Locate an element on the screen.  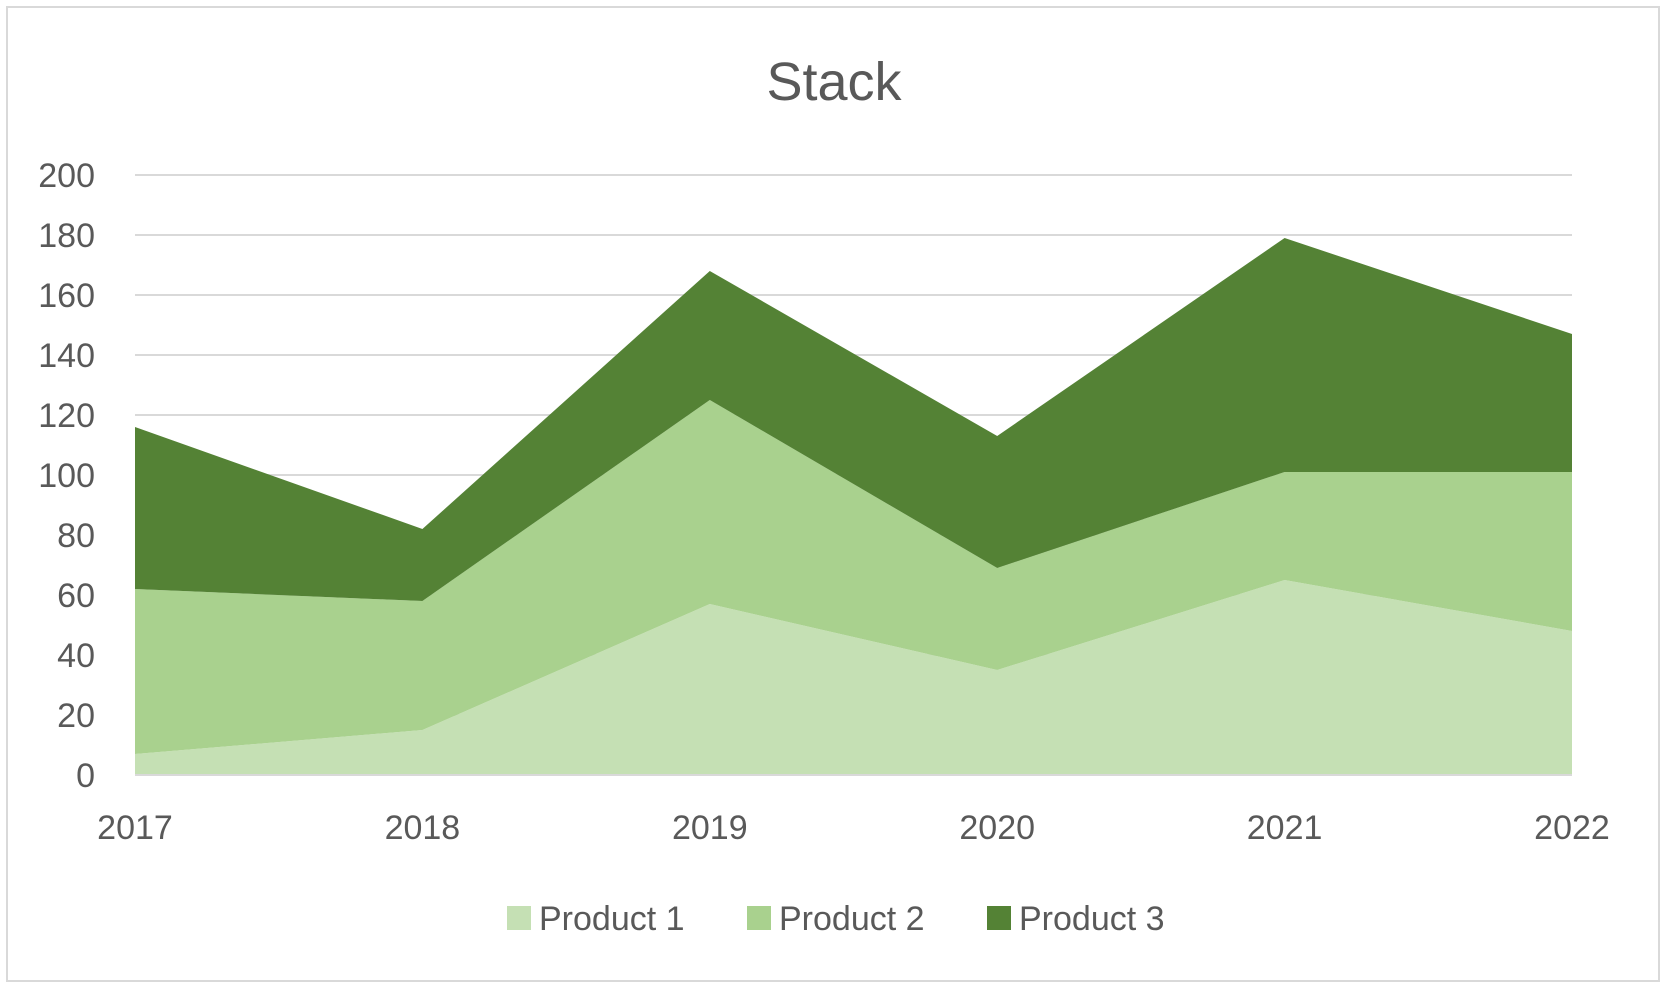
y-tick-label: 200 is located at coordinates (66, 176).